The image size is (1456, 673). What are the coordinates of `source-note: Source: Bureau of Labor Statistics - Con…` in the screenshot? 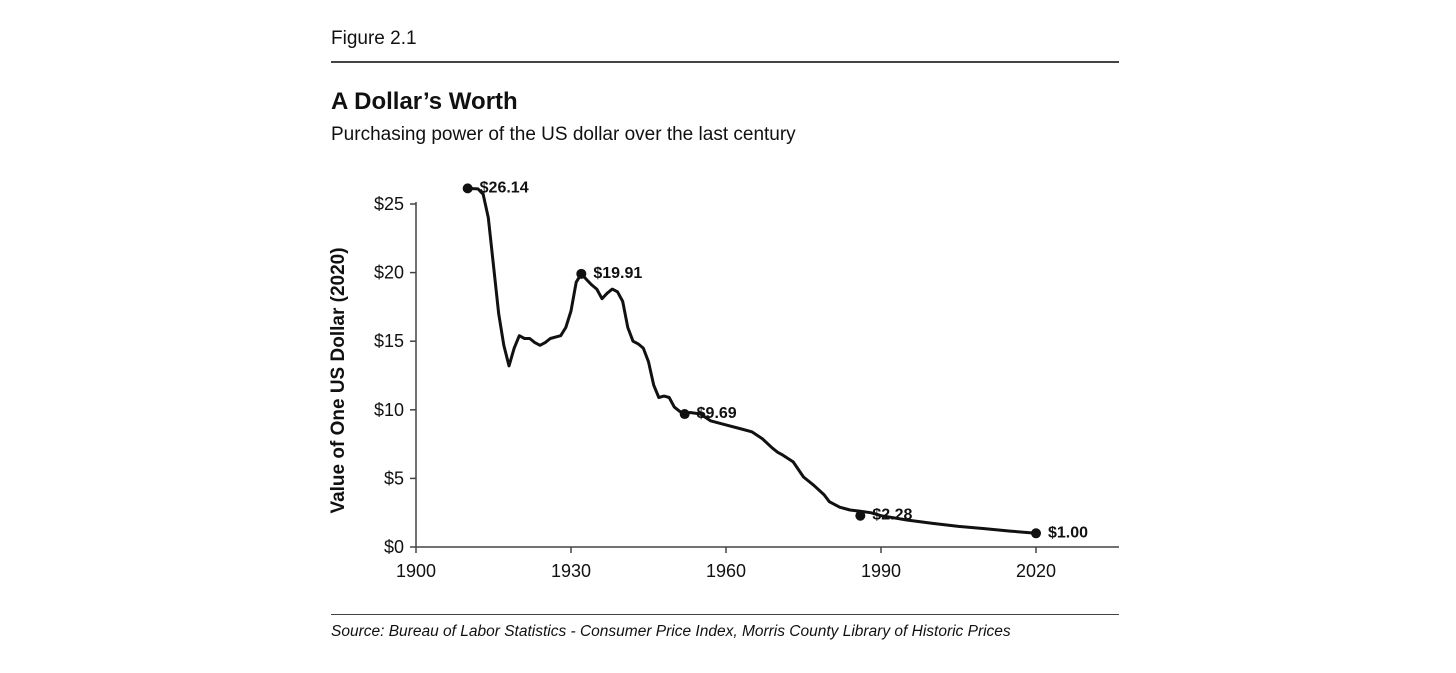 It's located at (671, 631).